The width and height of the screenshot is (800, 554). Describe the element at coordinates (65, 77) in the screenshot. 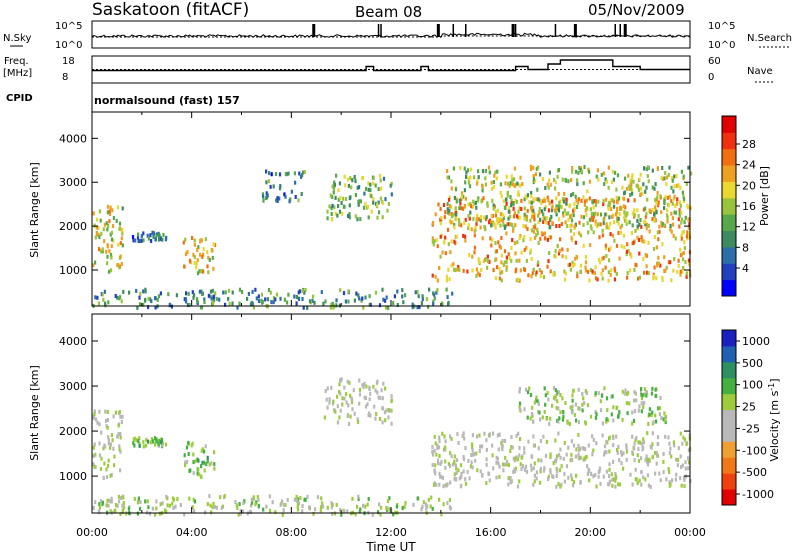

I see `frequency-left-tick-bottom: 8` at that location.